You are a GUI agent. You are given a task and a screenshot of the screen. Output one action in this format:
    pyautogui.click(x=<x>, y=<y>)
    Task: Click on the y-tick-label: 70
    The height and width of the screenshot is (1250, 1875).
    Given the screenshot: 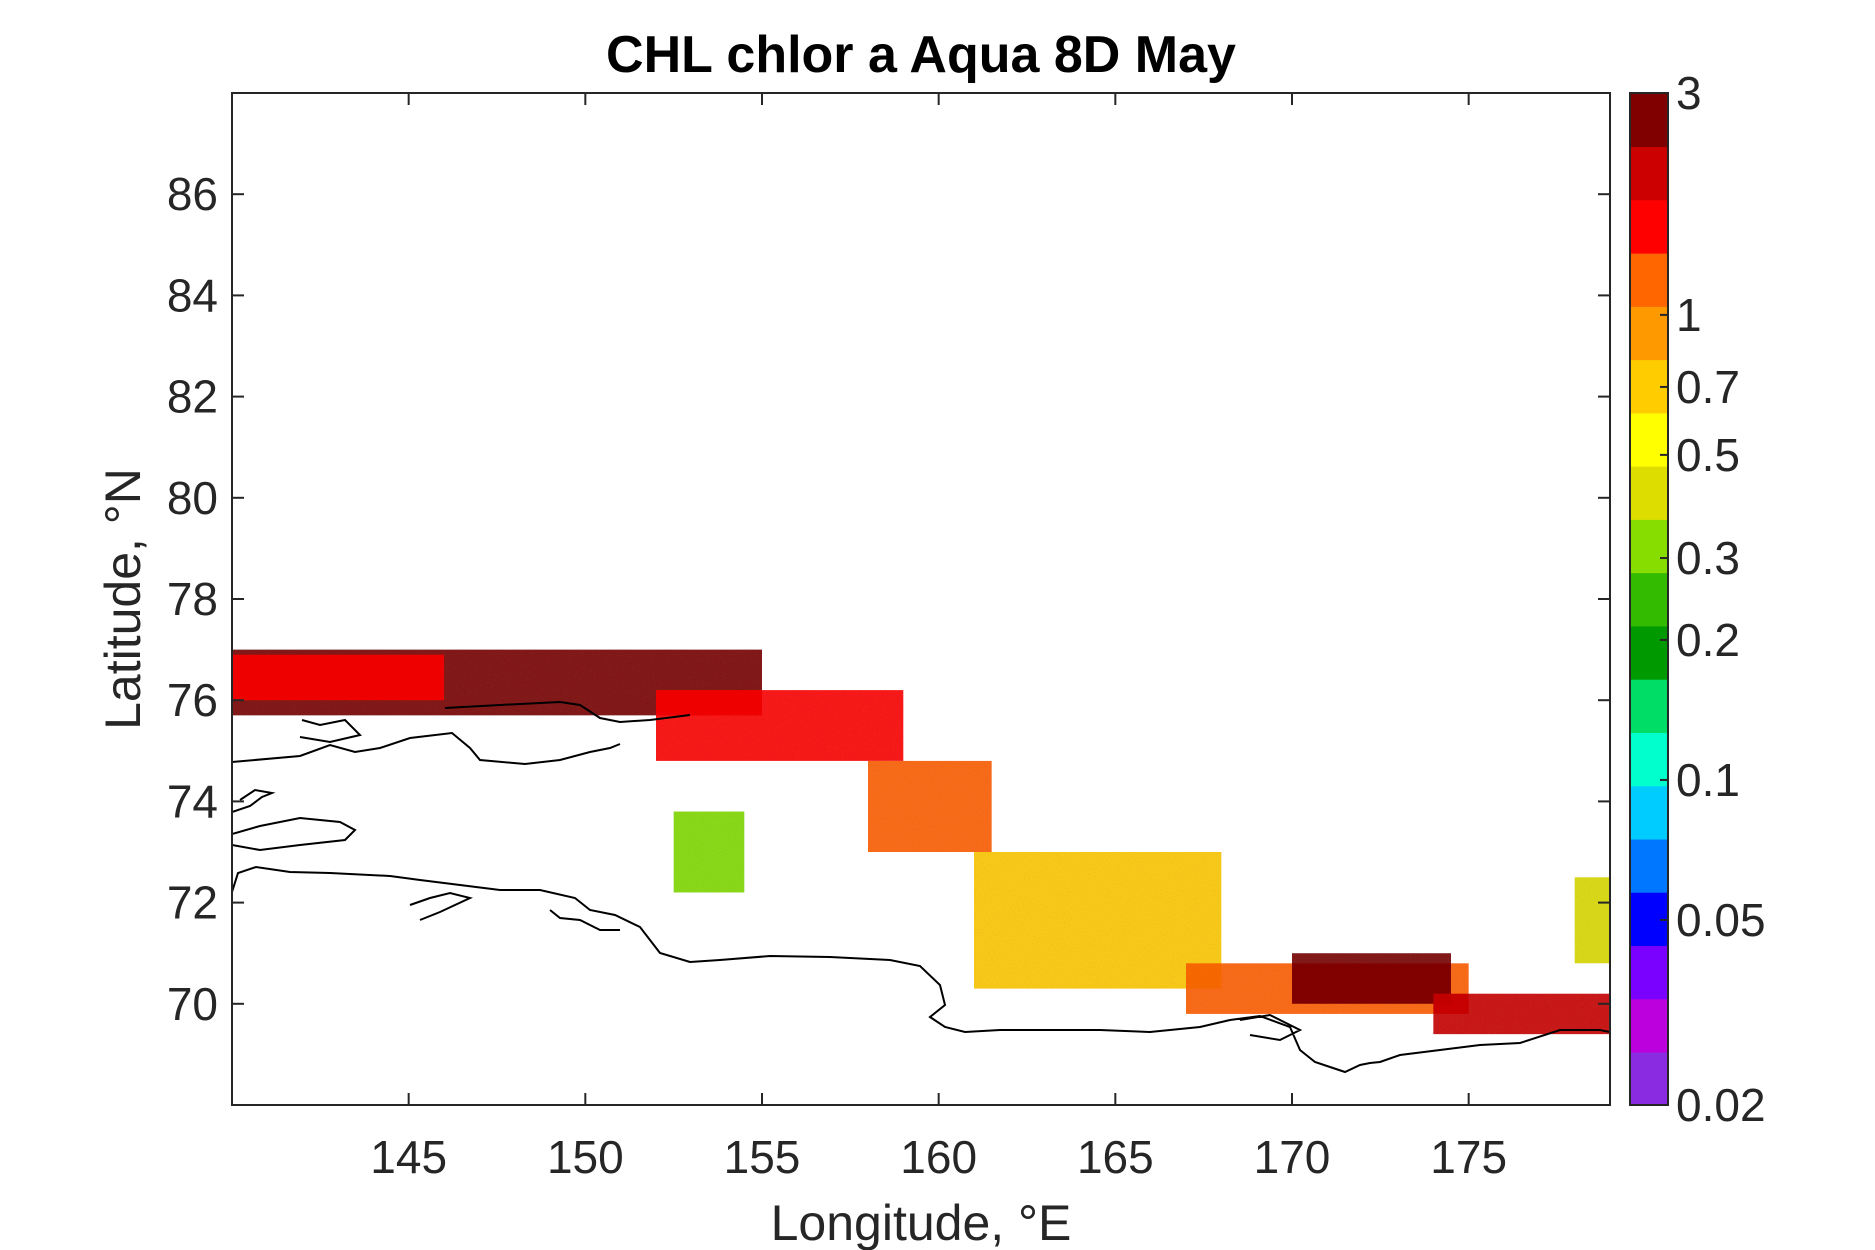 What is the action you would take?
    pyautogui.click(x=192, y=1004)
    